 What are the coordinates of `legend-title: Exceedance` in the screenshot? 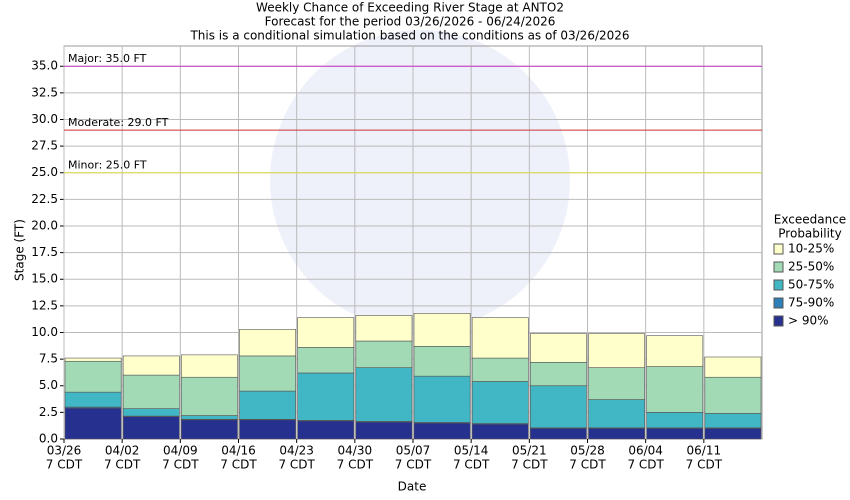 It's located at (810, 220).